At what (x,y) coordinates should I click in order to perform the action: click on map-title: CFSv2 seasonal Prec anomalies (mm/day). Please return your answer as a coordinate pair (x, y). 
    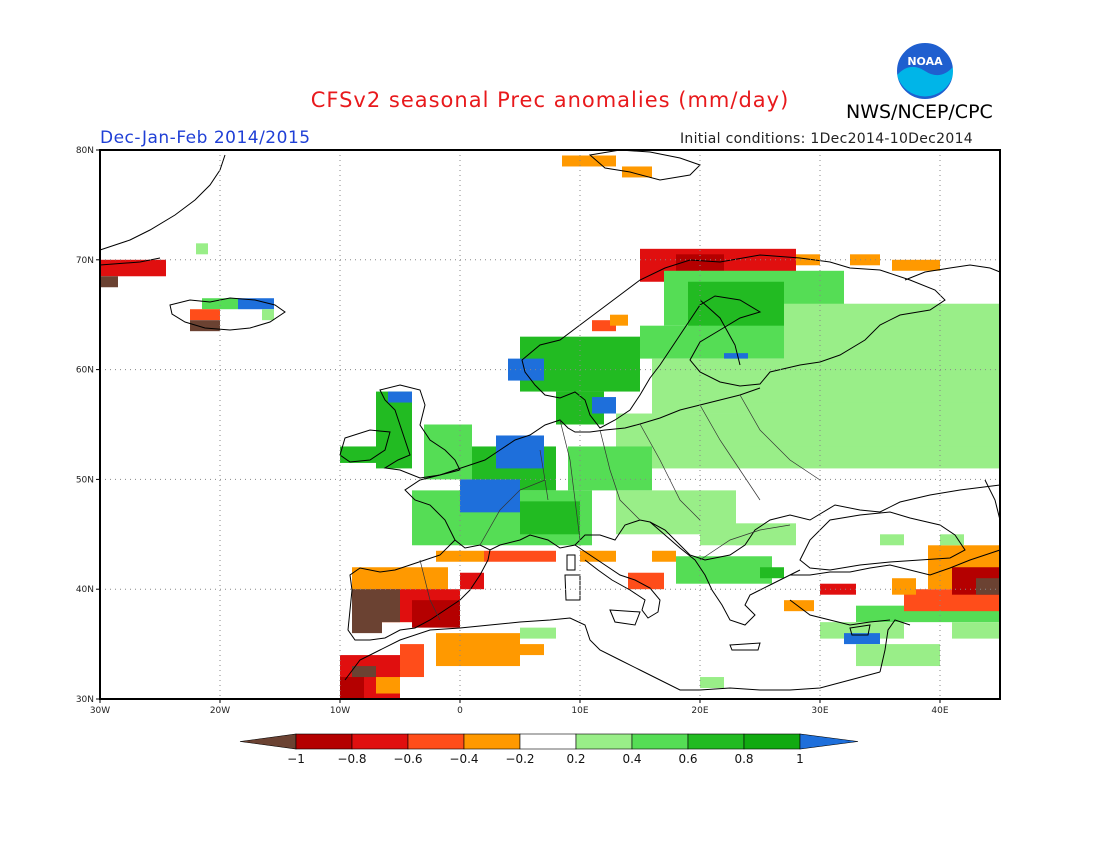
    Looking at the image, I should click on (550, 100).